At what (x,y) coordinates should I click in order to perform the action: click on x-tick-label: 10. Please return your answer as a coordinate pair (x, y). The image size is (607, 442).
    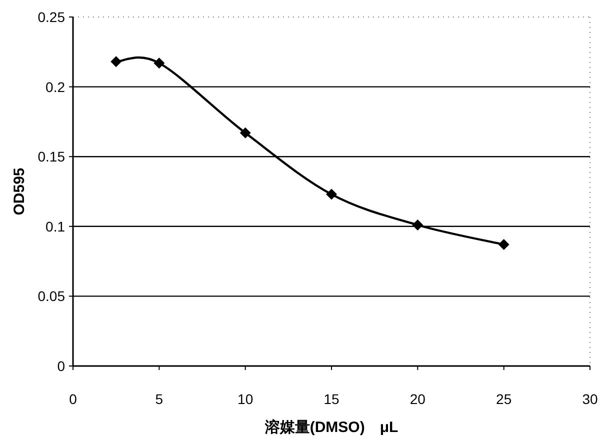
    Looking at the image, I should click on (246, 399).